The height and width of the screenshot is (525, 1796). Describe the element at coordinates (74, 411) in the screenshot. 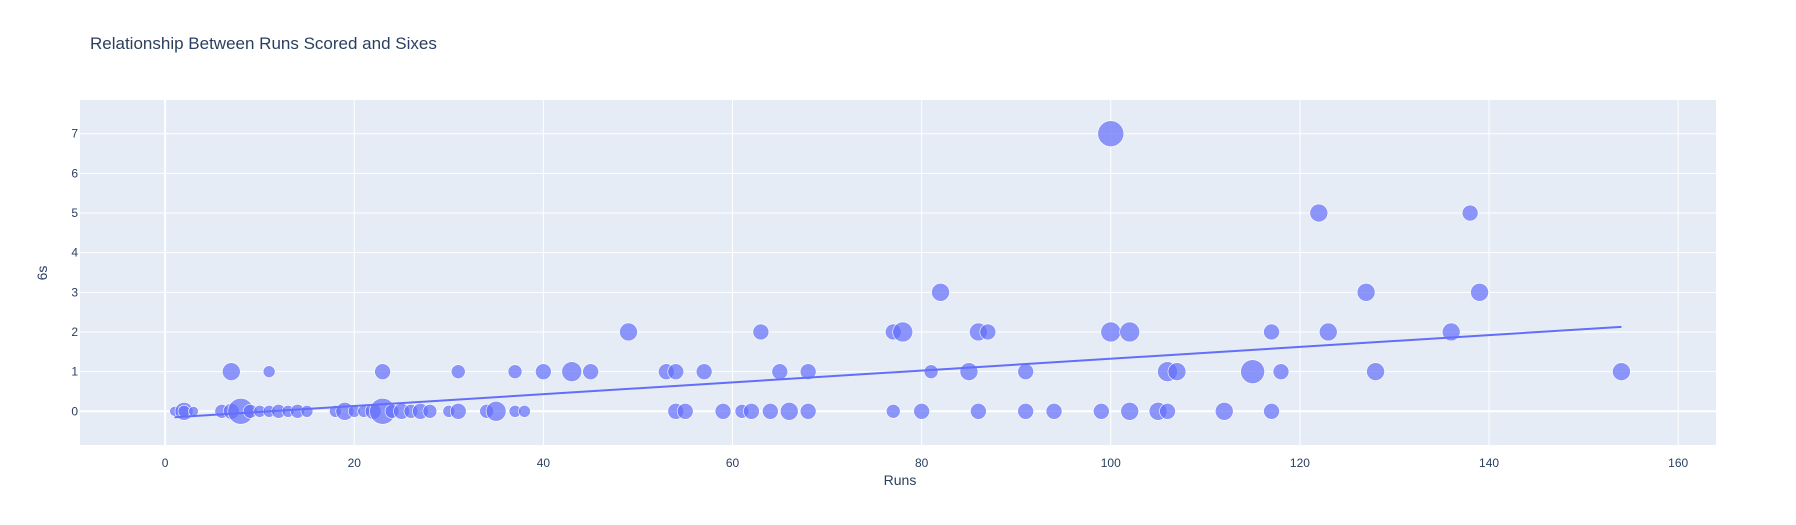

I see `y-tick-label: 0` at that location.